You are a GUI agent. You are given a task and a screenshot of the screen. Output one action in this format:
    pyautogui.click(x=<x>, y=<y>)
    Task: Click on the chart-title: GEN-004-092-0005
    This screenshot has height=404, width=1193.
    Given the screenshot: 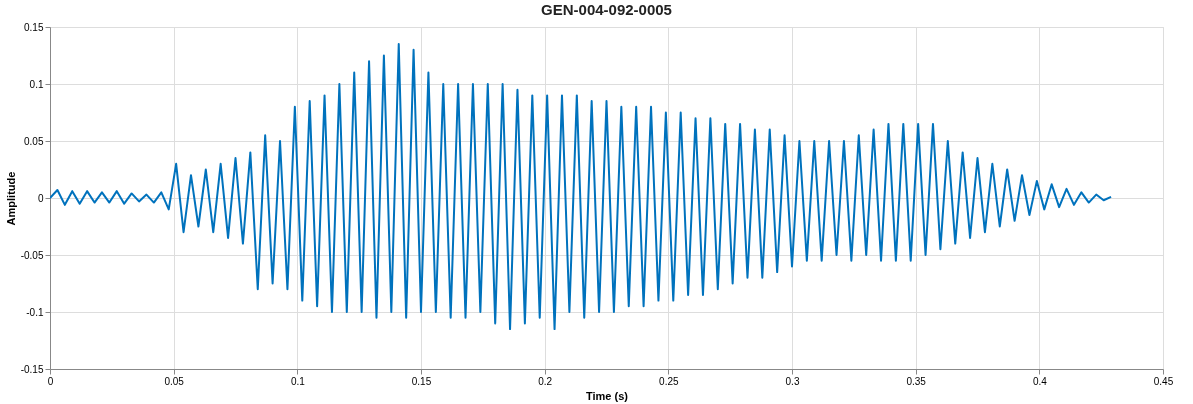 What is the action you would take?
    pyautogui.click(x=606, y=9)
    